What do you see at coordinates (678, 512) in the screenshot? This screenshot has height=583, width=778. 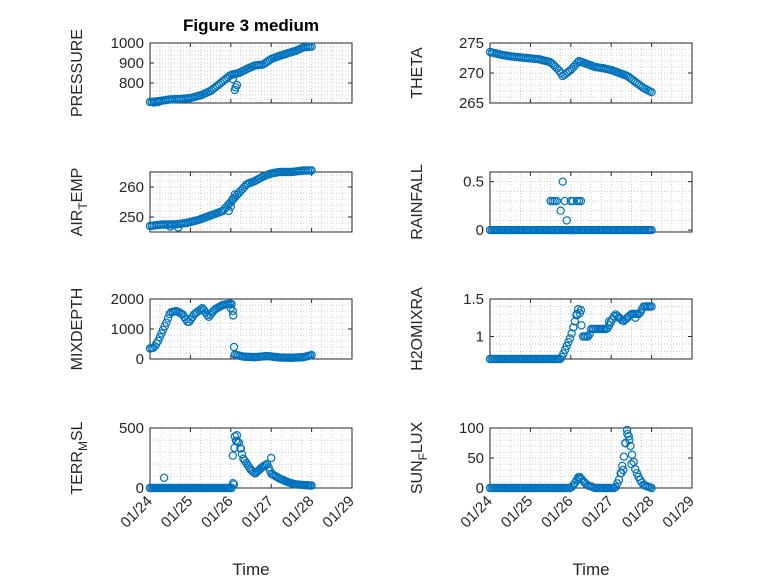 I see `x-tick-label: 01/29` at bounding box center [678, 512].